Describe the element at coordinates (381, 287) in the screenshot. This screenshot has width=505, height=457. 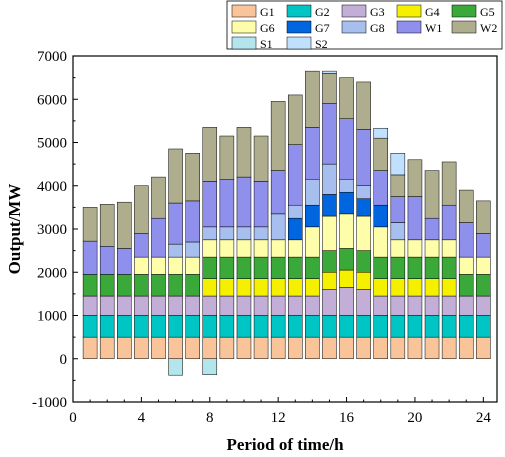
I see `bar-segment-g4-h18` at that location.